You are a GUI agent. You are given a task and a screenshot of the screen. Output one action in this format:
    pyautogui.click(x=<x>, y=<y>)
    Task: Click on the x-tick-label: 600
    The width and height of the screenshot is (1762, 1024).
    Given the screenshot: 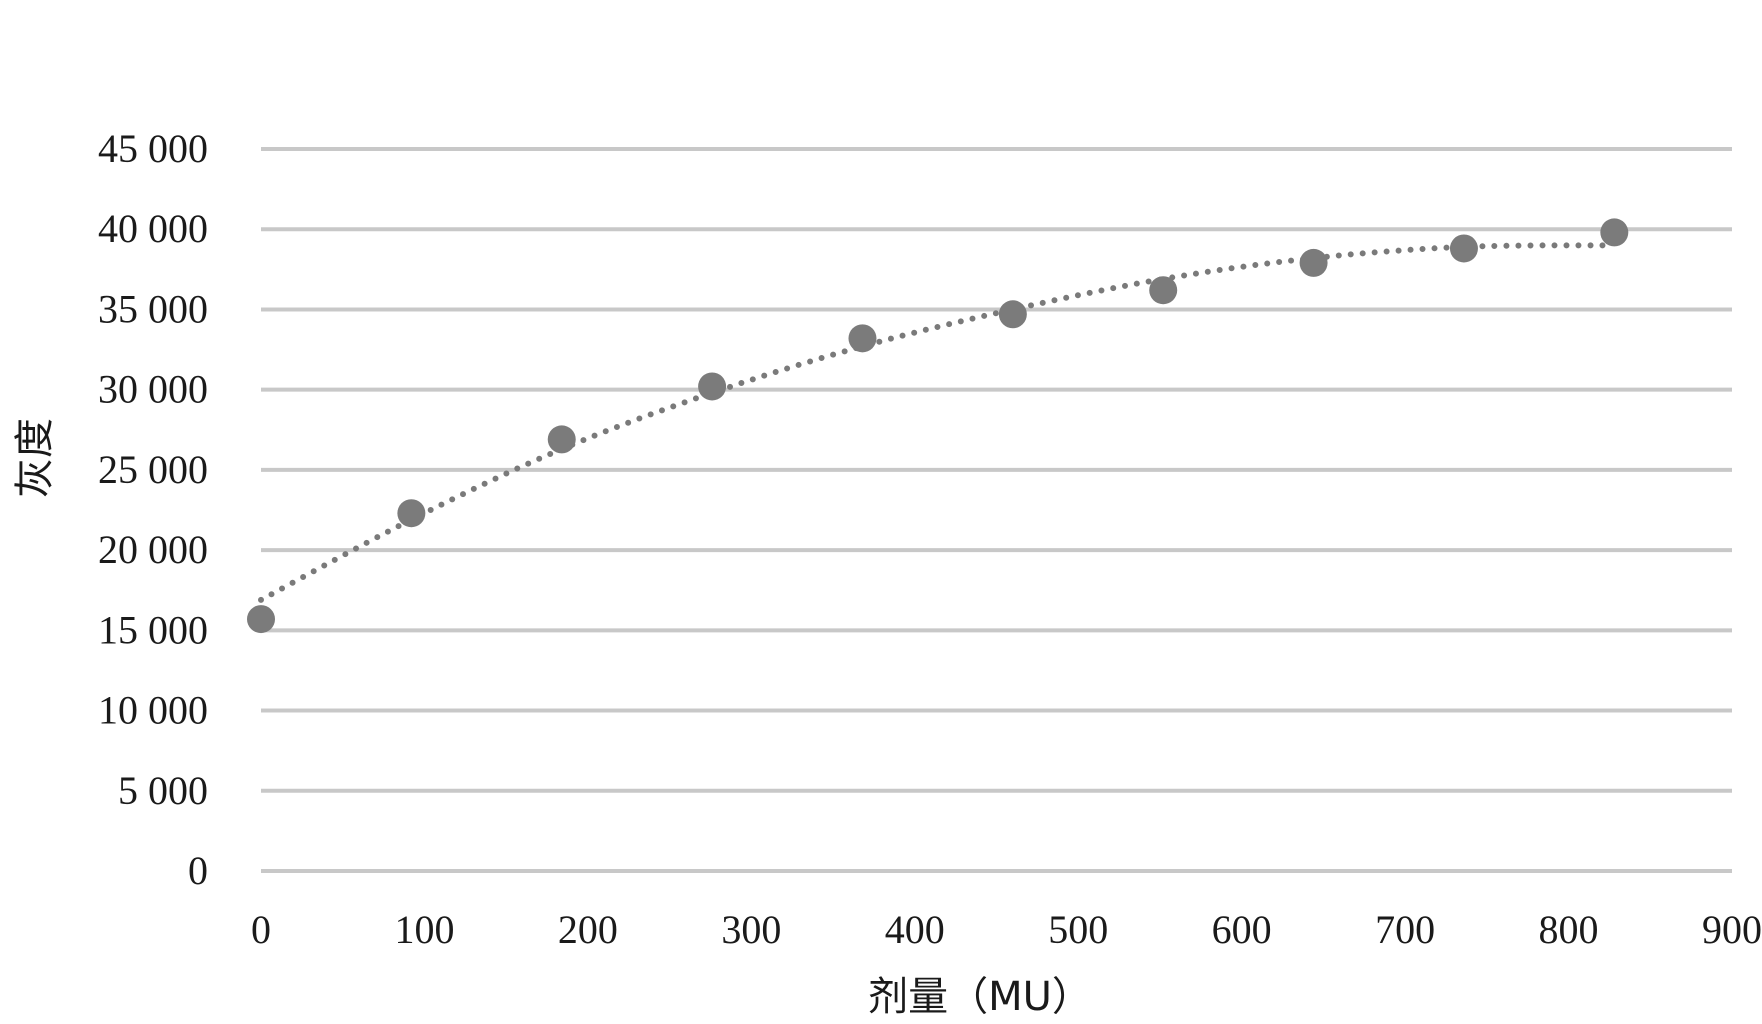 What is the action you would take?
    pyautogui.click(x=1242, y=929)
    